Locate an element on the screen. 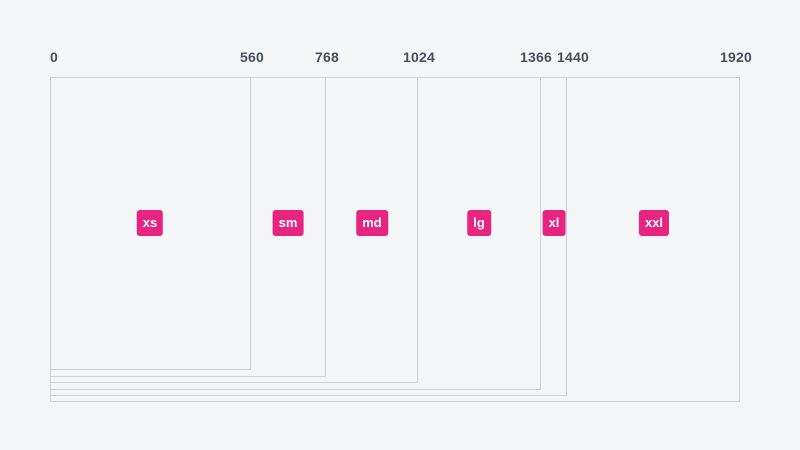  axis-tick-560: 560 is located at coordinates (252, 57).